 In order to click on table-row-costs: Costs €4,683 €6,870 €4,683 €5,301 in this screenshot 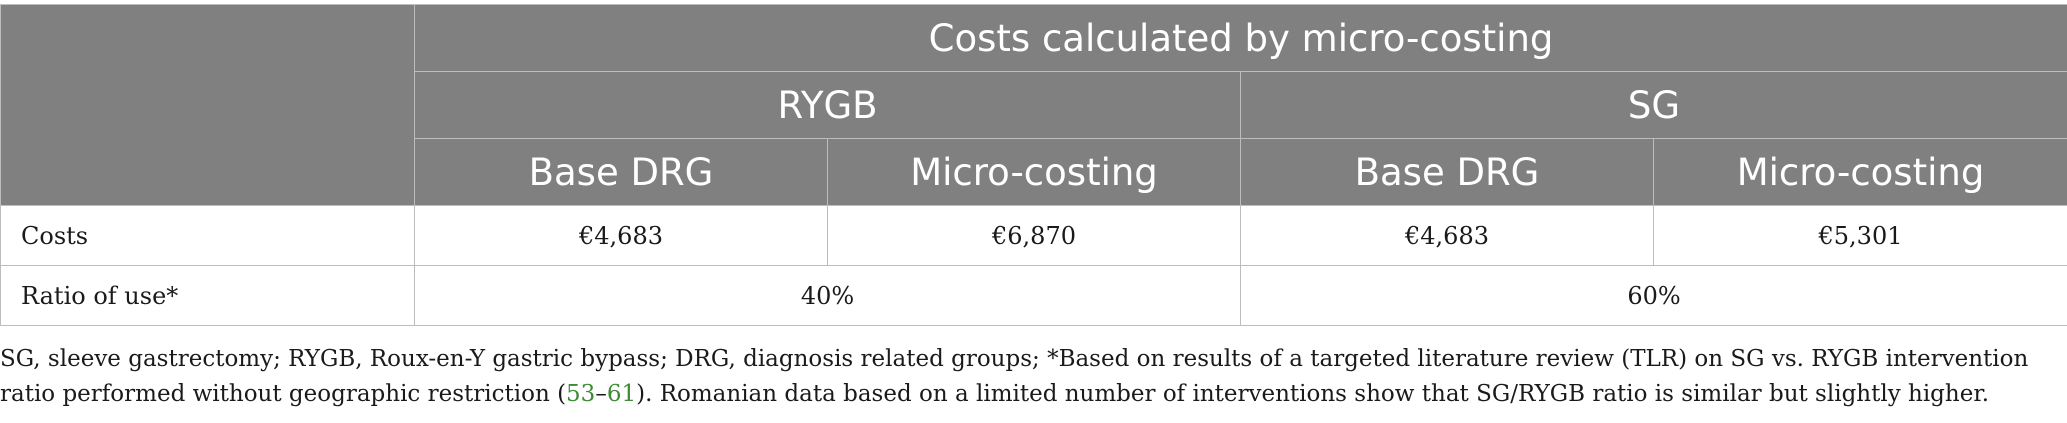, I will do `click(1033, 235)`.